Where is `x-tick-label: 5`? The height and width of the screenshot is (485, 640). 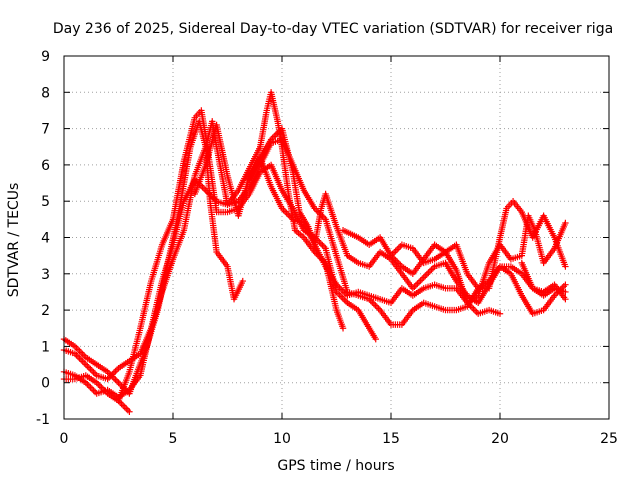 x-tick-label: 5 is located at coordinates (173, 439).